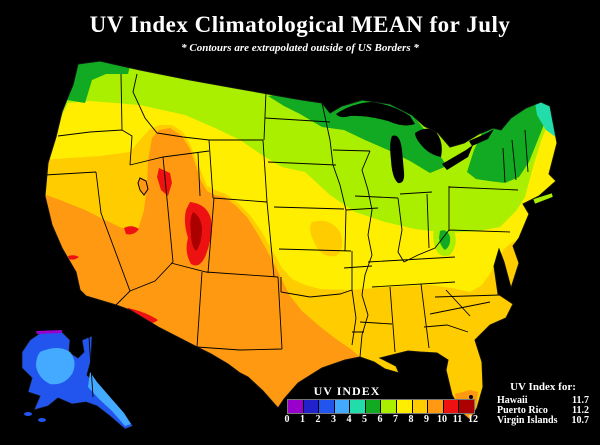 This screenshot has width=600, height=445. What do you see at coordinates (347, 391) in the screenshot?
I see `legend-title: UV INDEX` at bounding box center [347, 391].